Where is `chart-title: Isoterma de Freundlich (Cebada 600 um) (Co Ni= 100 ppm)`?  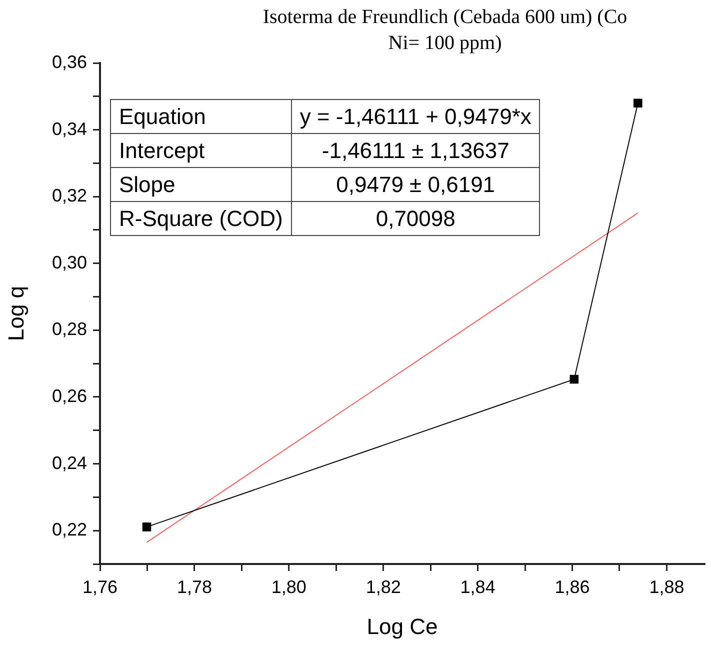
chart-title: Isoterma de Freundlich (Cebada 600 um) (Co Ni= 100 ppm) is located at coordinates (445, 30).